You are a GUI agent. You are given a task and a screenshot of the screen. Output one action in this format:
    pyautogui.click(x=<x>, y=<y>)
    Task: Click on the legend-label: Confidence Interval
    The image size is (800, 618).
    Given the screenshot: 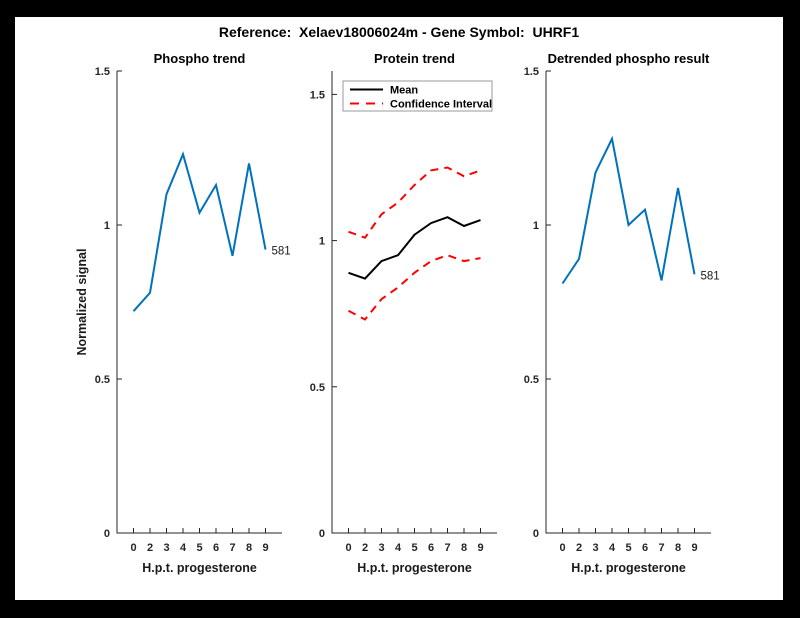 What is the action you would take?
    pyautogui.click(x=441, y=105)
    